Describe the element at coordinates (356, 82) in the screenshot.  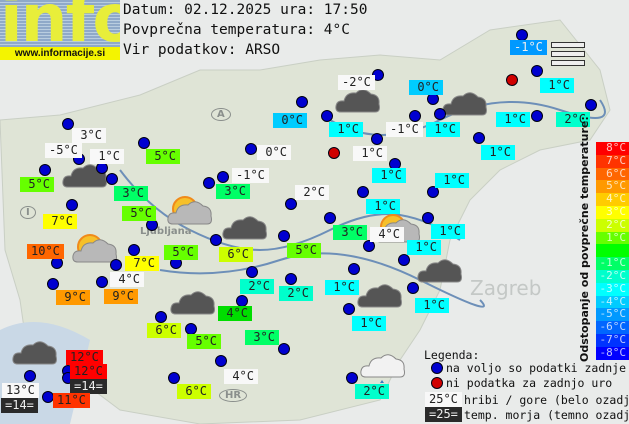
I see `temperature-label: -2°C` at that location.